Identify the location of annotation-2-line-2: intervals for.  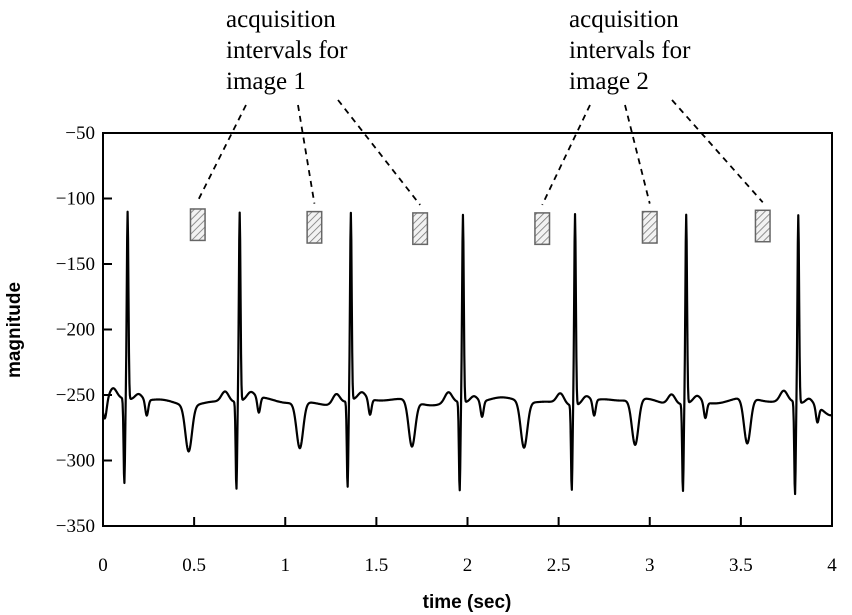
(630, 50).